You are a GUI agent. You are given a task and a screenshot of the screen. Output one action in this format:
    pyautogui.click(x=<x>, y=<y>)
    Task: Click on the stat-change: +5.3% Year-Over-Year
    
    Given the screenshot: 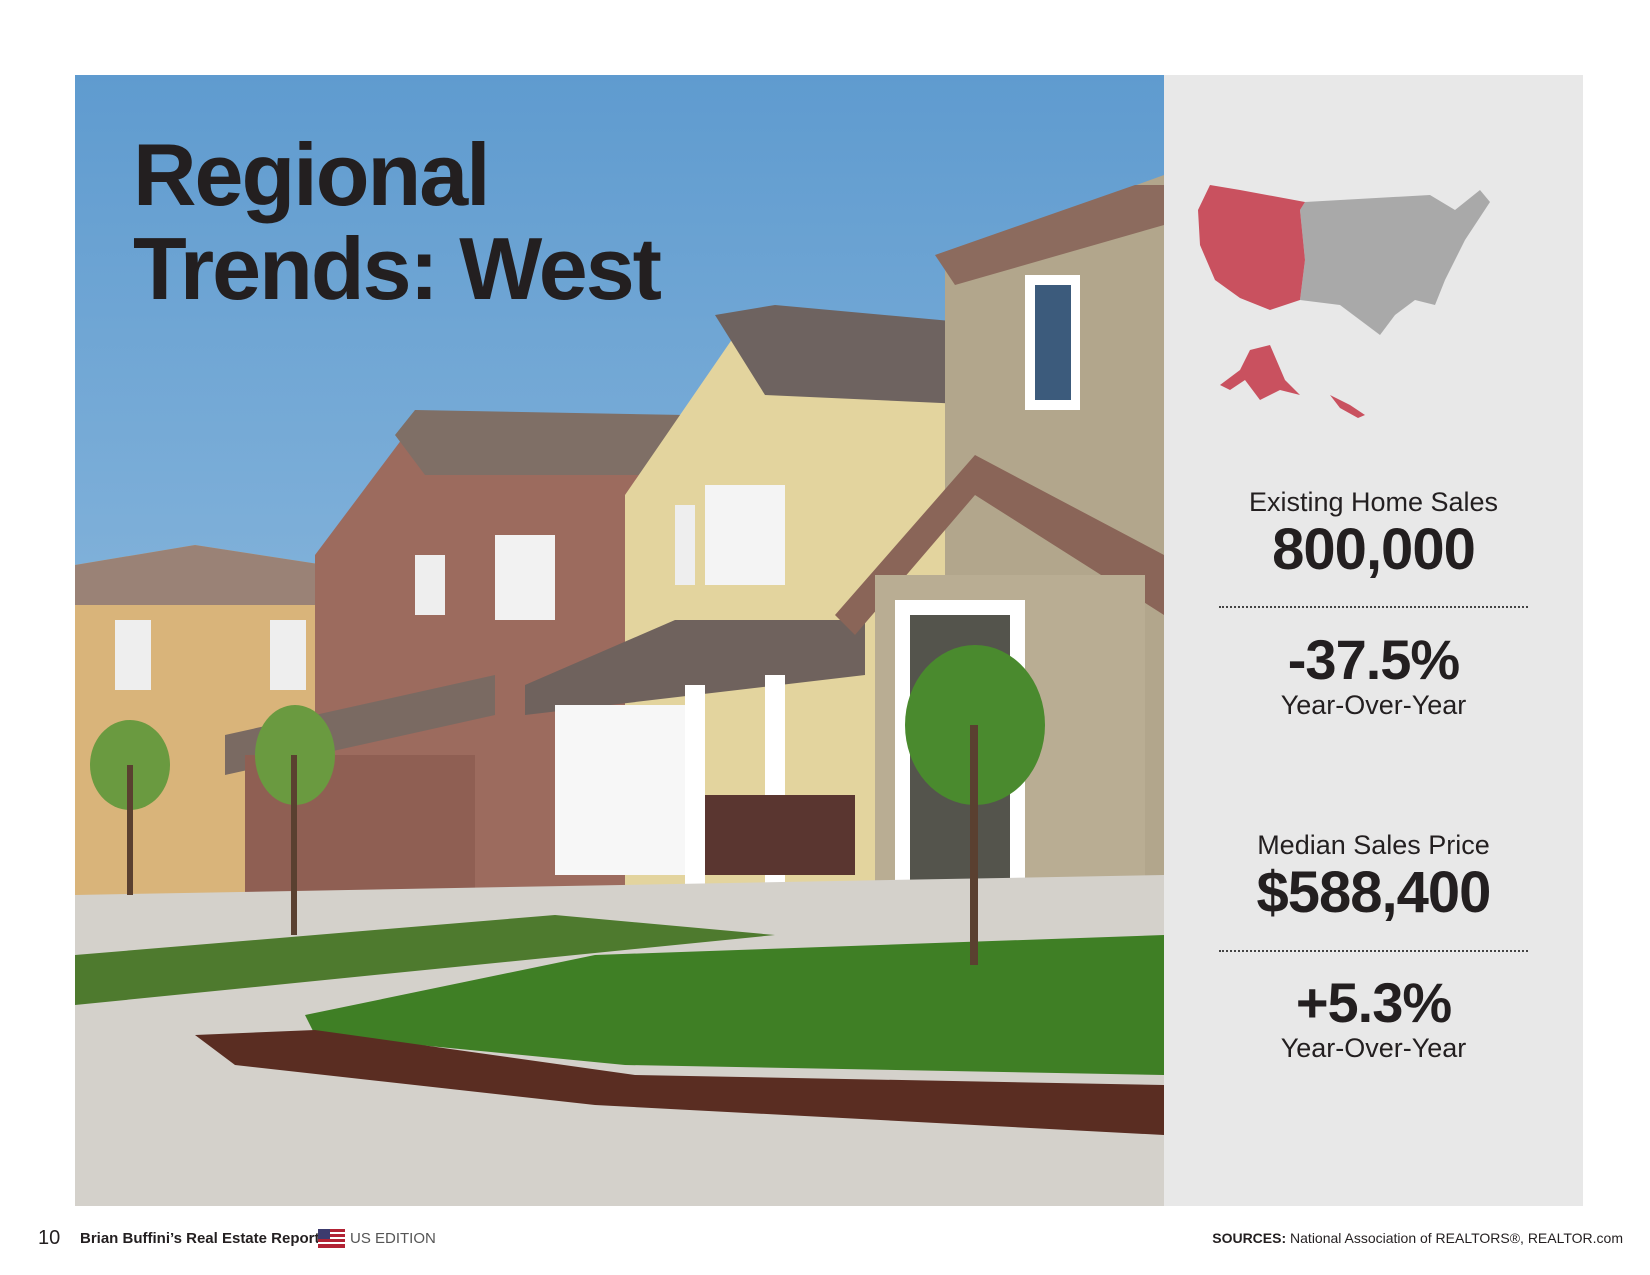 What is the action you would take?
    pyautogui.click(x=1373, y=1018)
    